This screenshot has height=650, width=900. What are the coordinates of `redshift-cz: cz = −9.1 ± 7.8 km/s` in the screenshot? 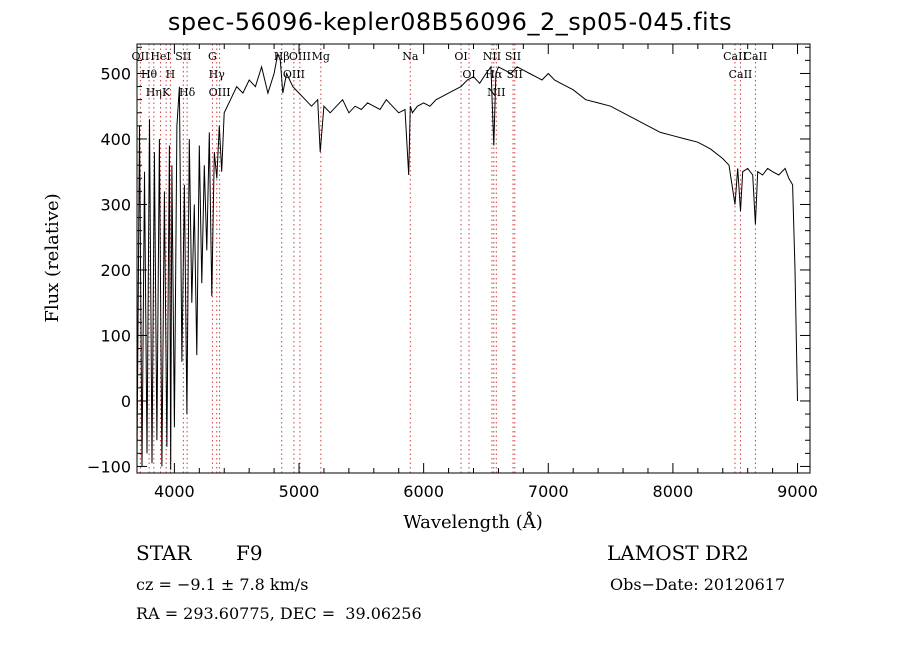 It's located at (222, 584).